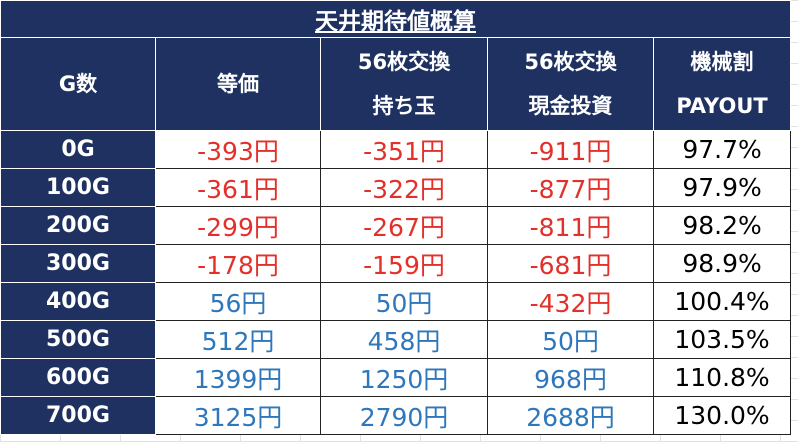 This screenshot has width=798, height=442. I want to click on value-cell: -267円, so click(404, 225).